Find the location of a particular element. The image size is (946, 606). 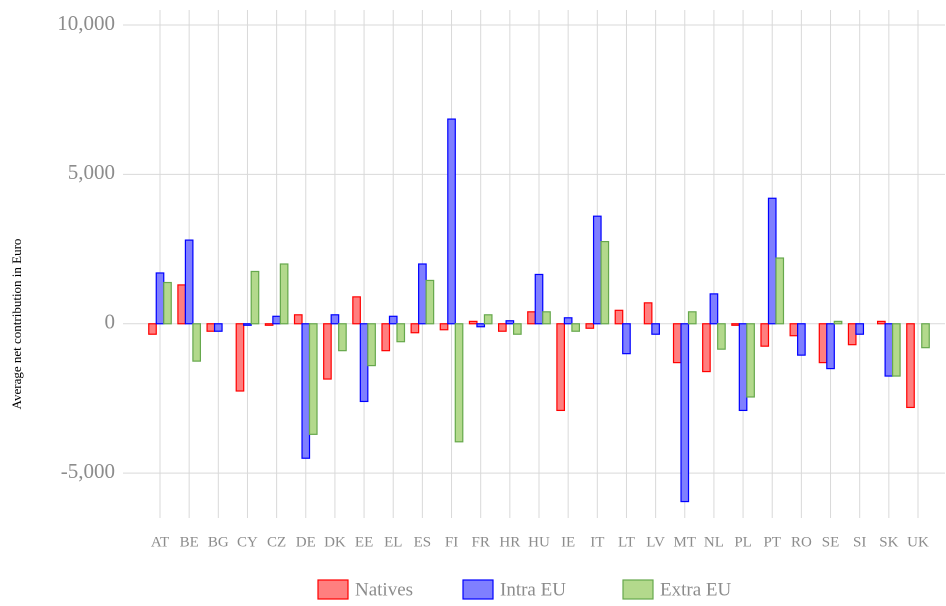

x-tick-label: RO is located at coordinates (801, 542).